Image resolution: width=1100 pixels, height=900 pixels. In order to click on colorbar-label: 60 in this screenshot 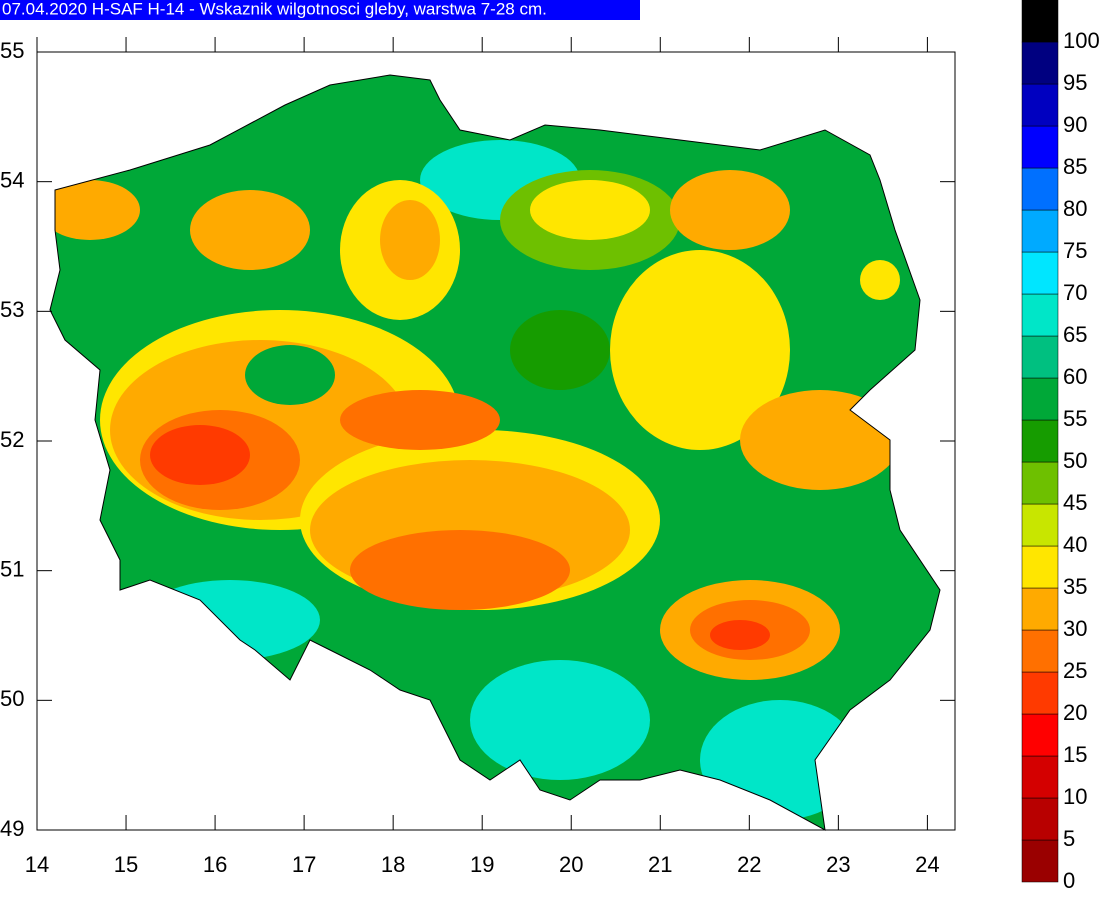, I will do `click(1075, 376)`.